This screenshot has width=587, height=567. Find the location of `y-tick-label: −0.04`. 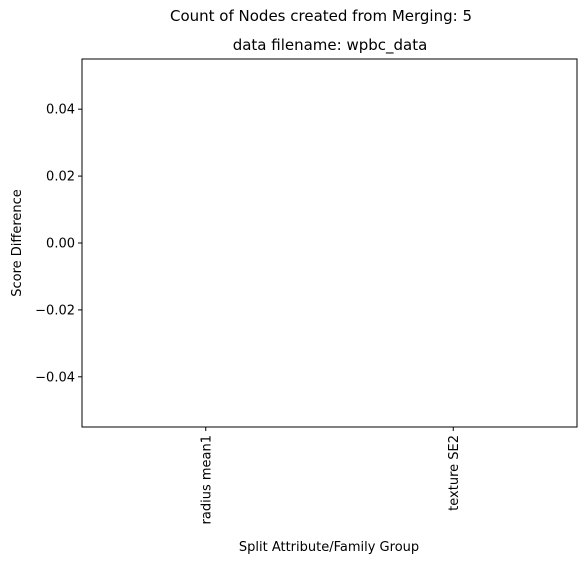

y-tick-label: −0.04 is located at coordinates (55, 377).